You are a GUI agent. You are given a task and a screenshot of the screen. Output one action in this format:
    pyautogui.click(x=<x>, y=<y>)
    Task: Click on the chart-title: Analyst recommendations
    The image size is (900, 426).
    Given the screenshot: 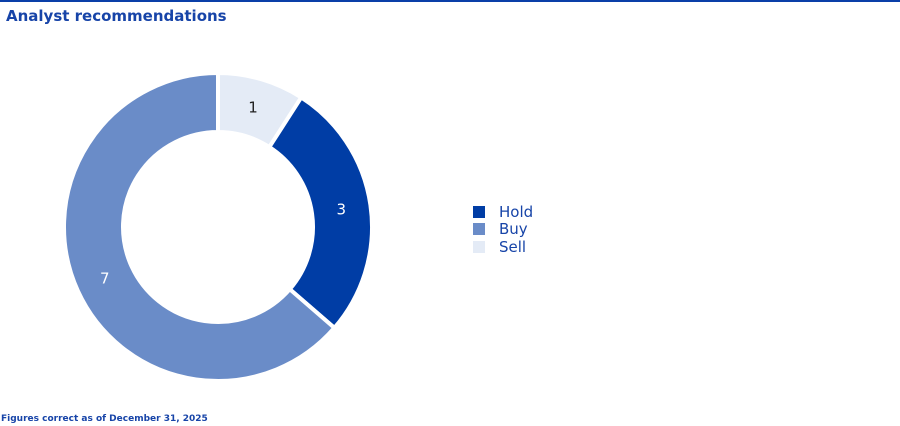 What is the action you would take?
    pyautogui.click(x=116, y=16)
    